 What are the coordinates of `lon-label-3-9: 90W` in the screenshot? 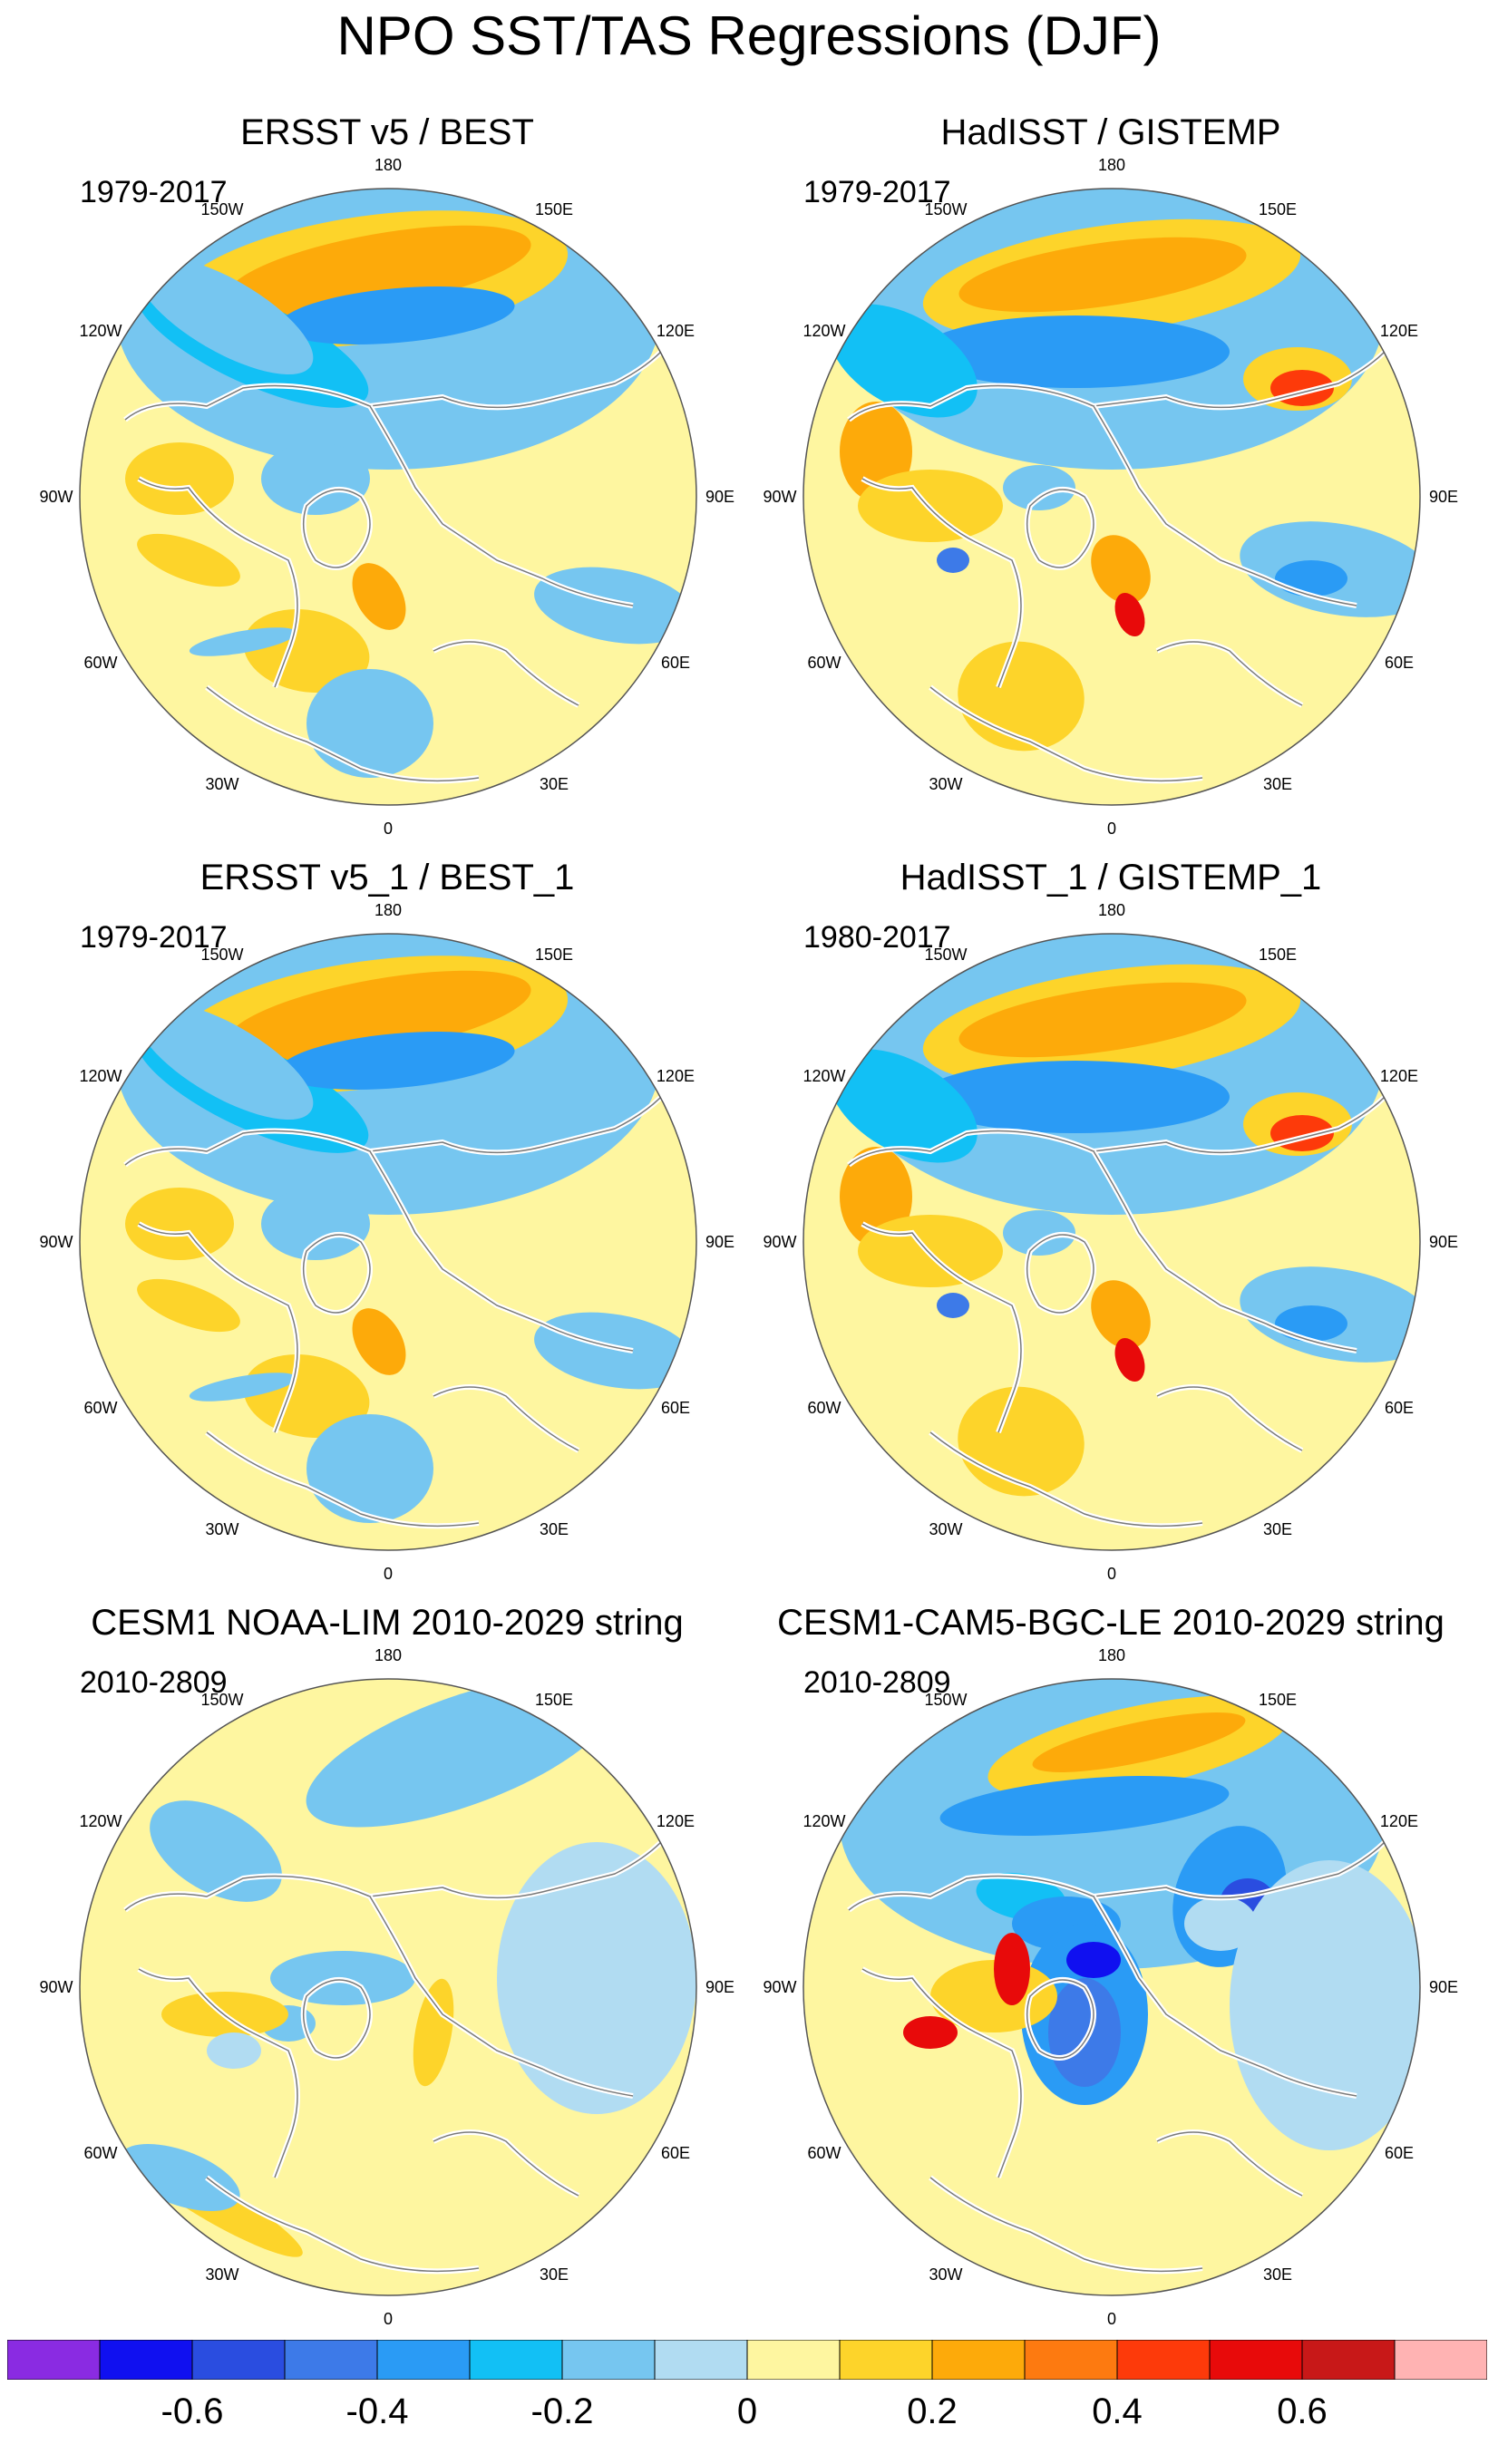 It's located at (56, 1242).